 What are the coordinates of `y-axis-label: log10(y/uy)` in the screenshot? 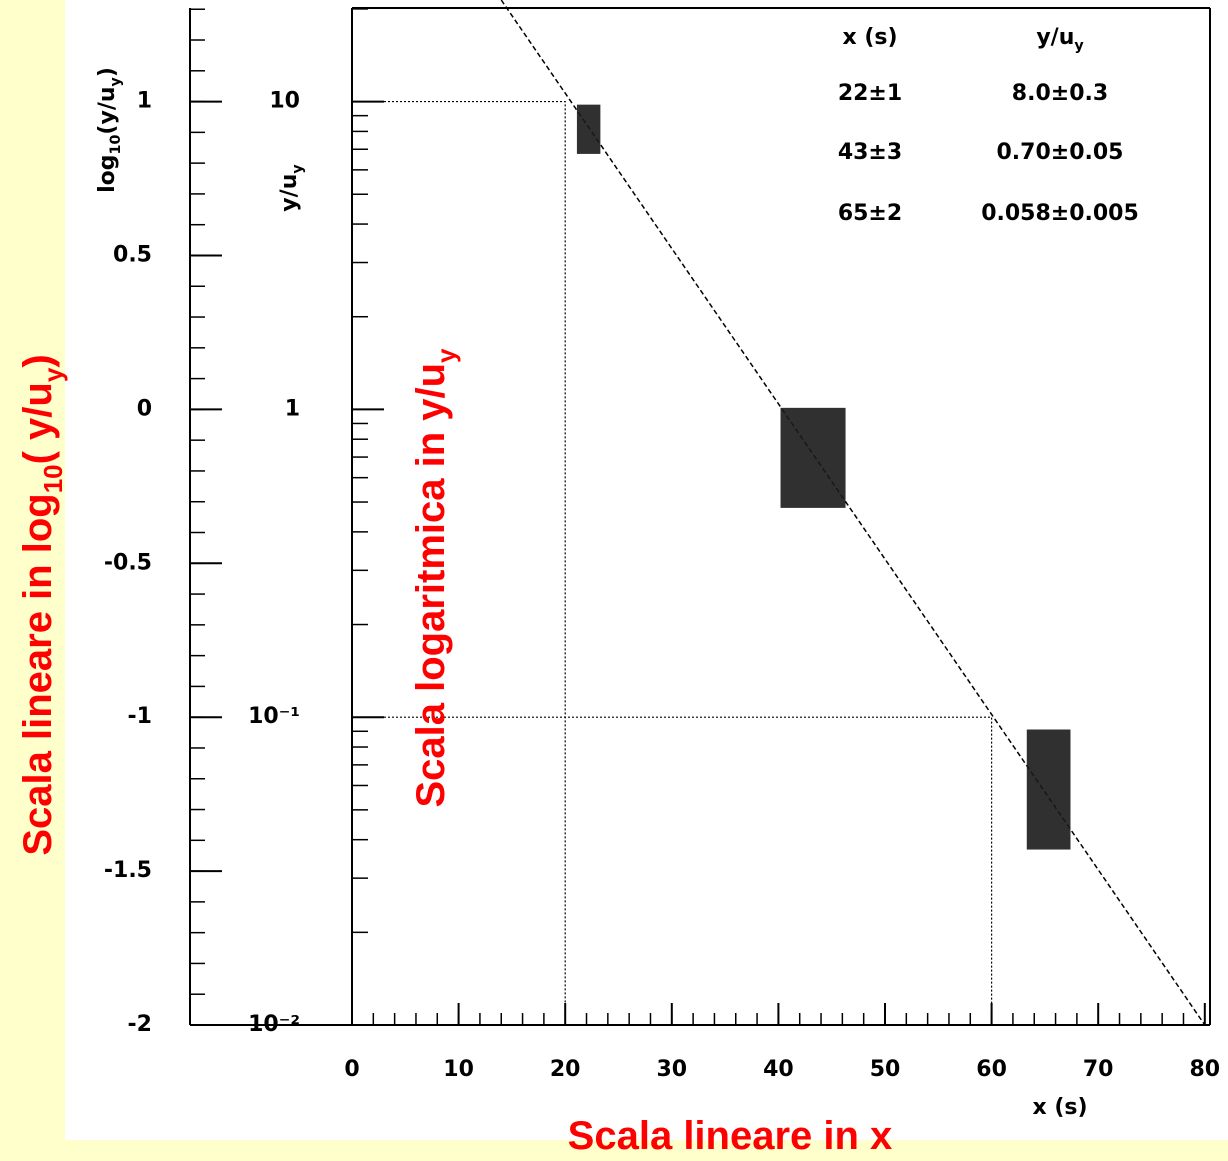 It's located at (109, 130).